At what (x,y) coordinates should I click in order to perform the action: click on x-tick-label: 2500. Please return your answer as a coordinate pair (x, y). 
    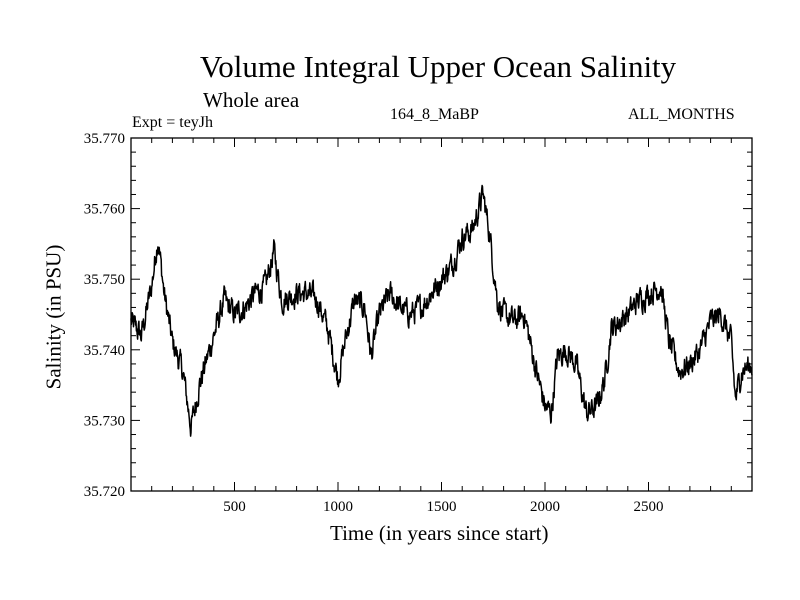
    Looking at the image, I should click on (649, 507).